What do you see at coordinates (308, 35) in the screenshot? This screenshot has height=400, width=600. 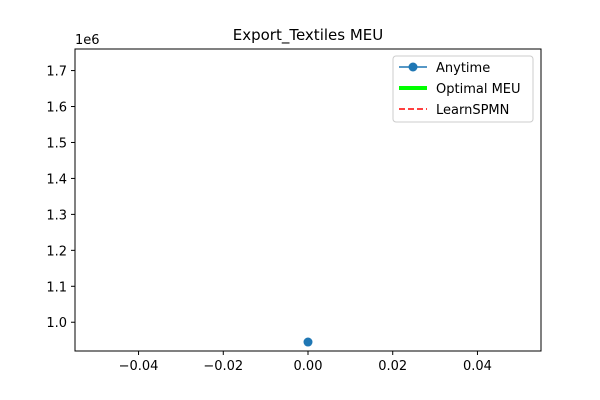 I see `chart-title: Export_Textiles MEU` at bounding box center [308, 35].